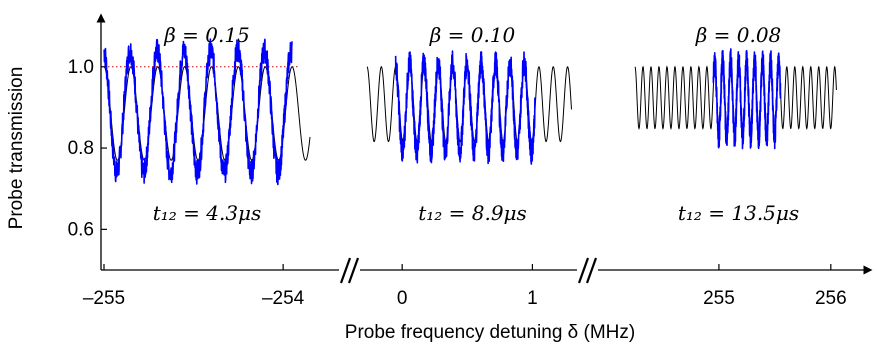  I want to click on y-tick-label: 0.8, so click(81, 148).